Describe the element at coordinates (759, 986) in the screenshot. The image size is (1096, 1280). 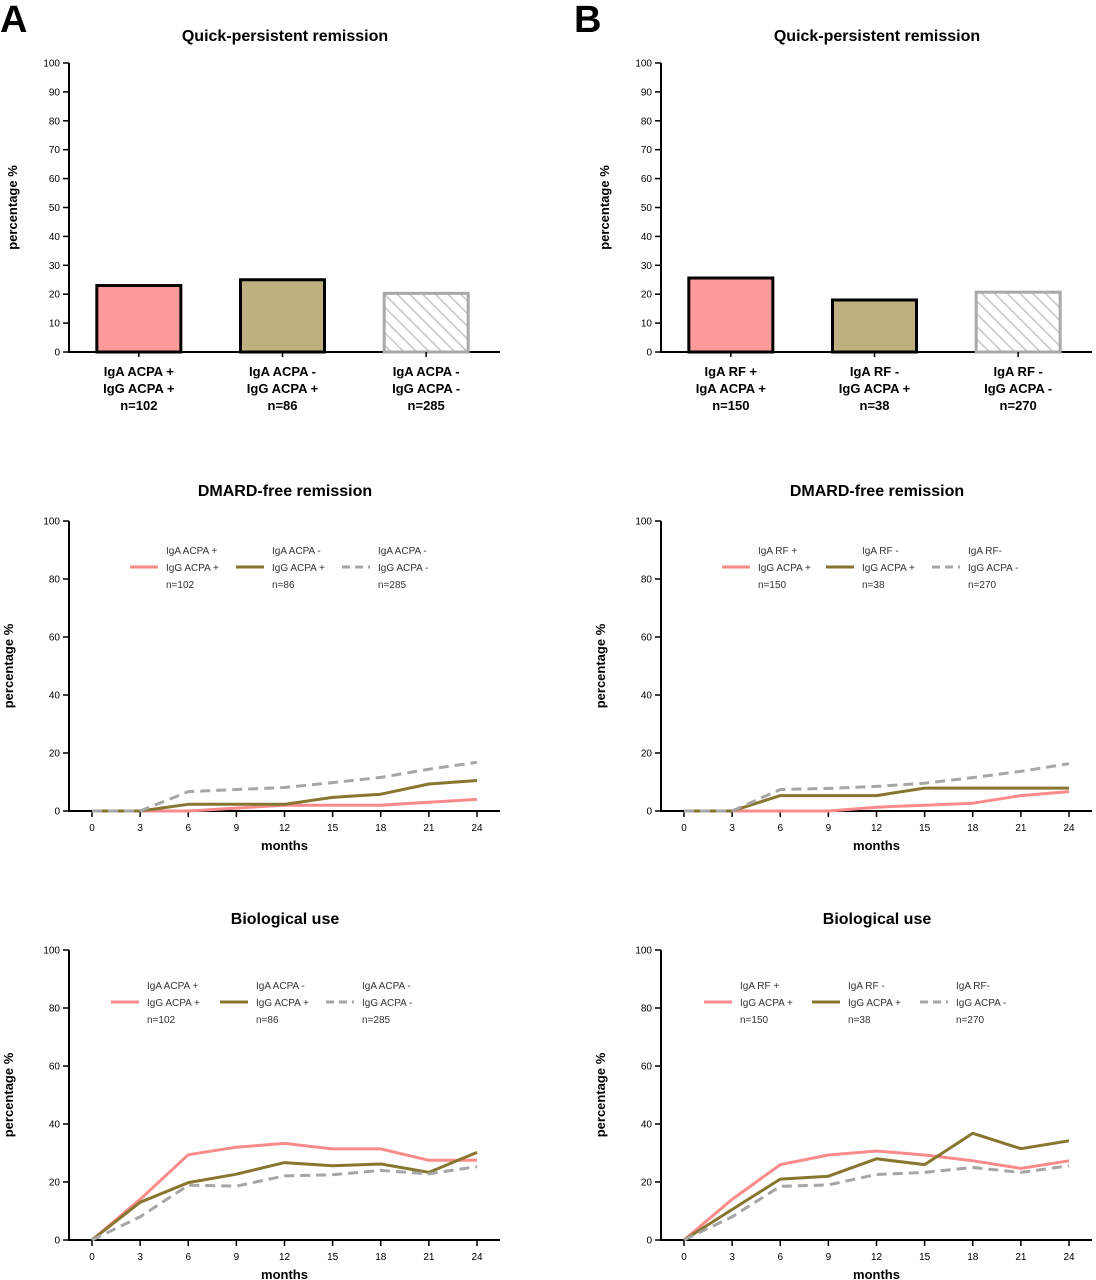
I see `legend-label: IgA RF +` at that location.